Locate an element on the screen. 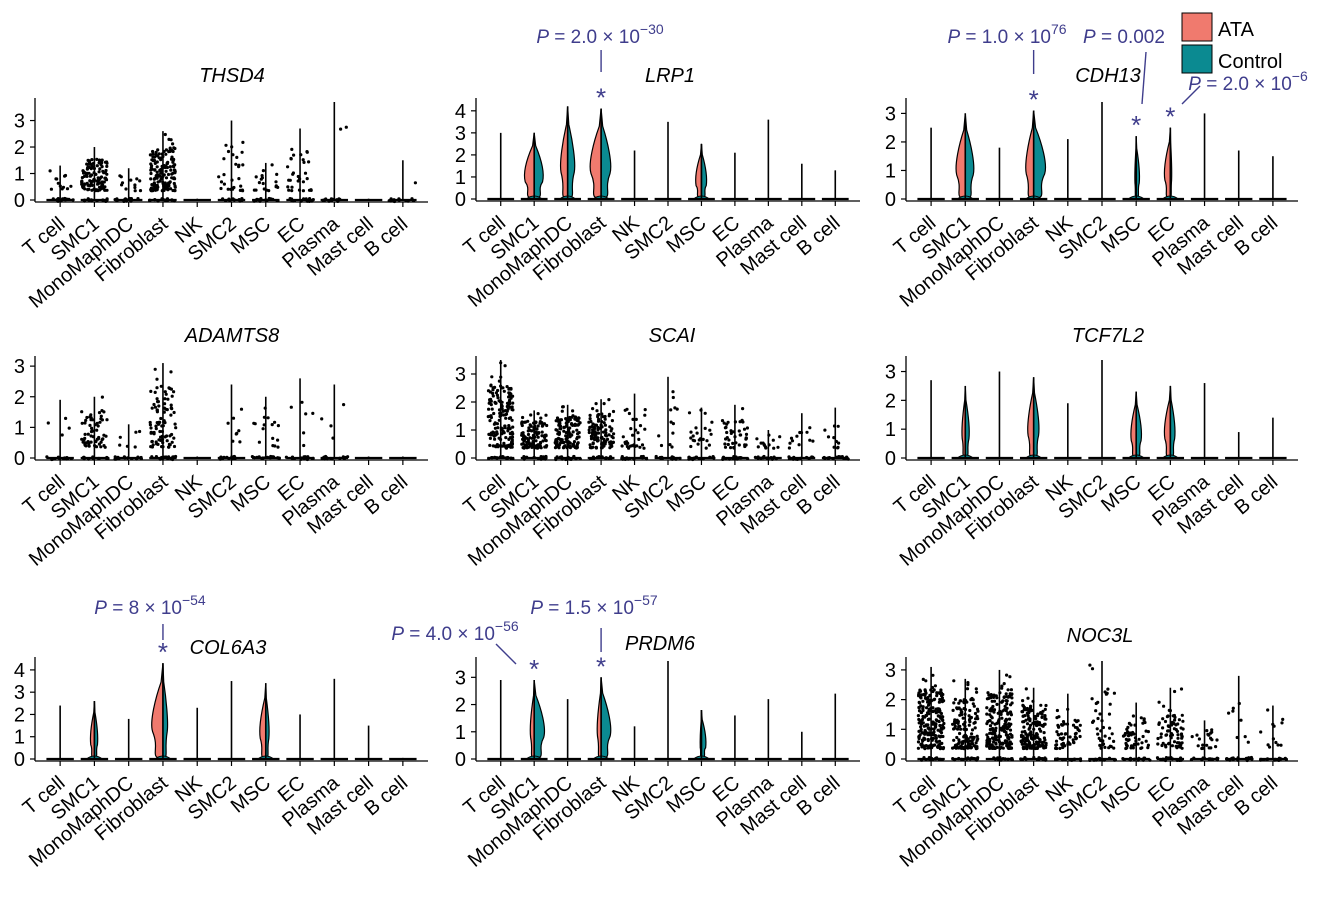 The height and width of the screenshot is (911, 1324). y-tick-label: 2 is located at coordinates (460, 706).